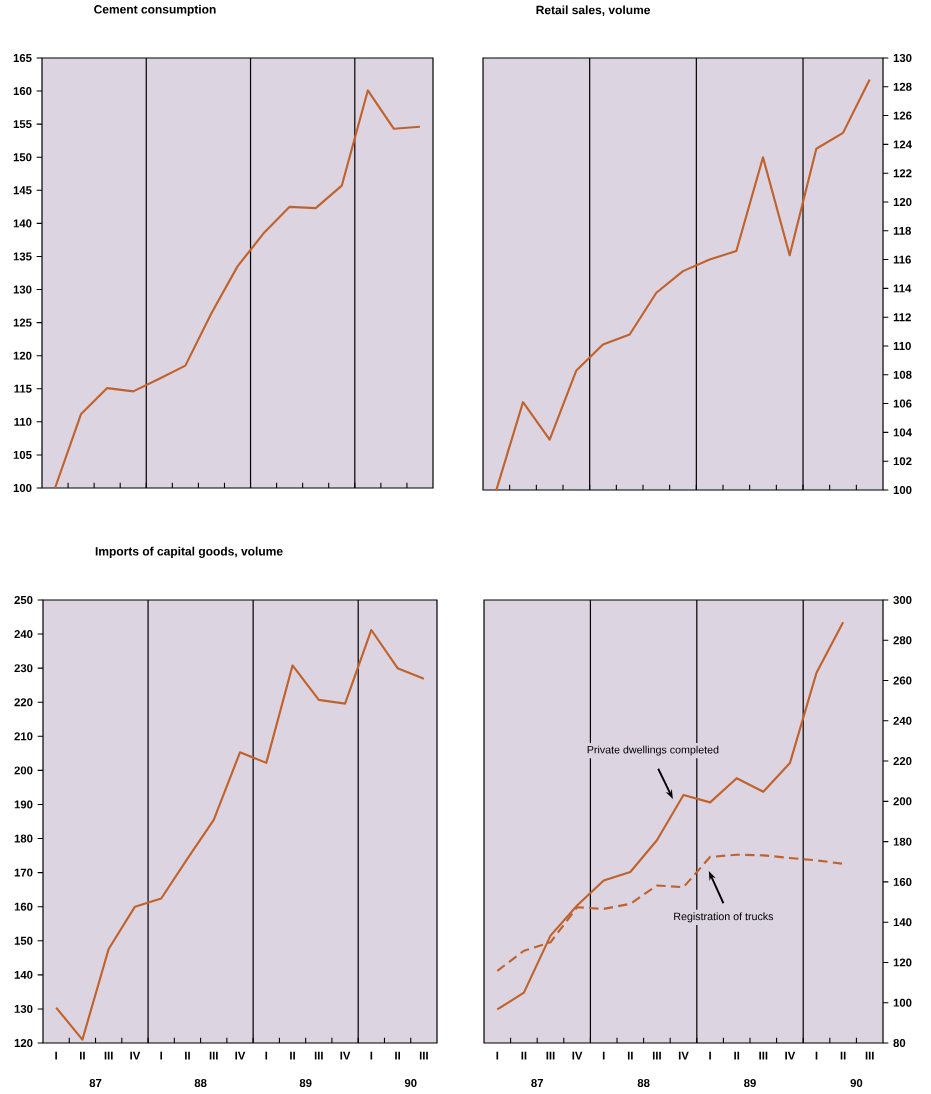  Describe the element at coordinates (23, 804) in the screenshot. I see `y-tick-label: 190` at that location.